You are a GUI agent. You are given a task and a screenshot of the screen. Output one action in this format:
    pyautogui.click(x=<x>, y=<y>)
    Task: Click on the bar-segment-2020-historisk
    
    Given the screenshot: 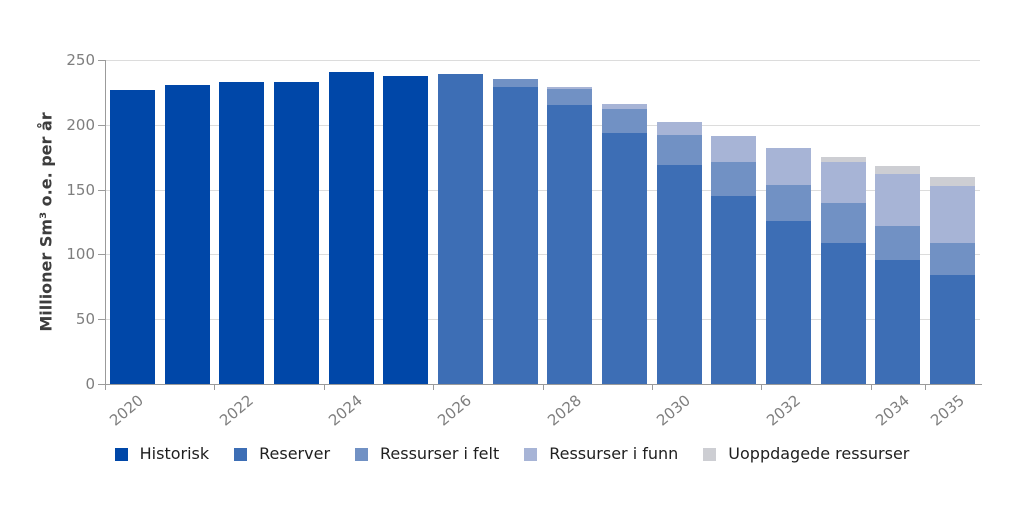 What is the action you would take?
    pyautogui.click(x=132, y=236)
    